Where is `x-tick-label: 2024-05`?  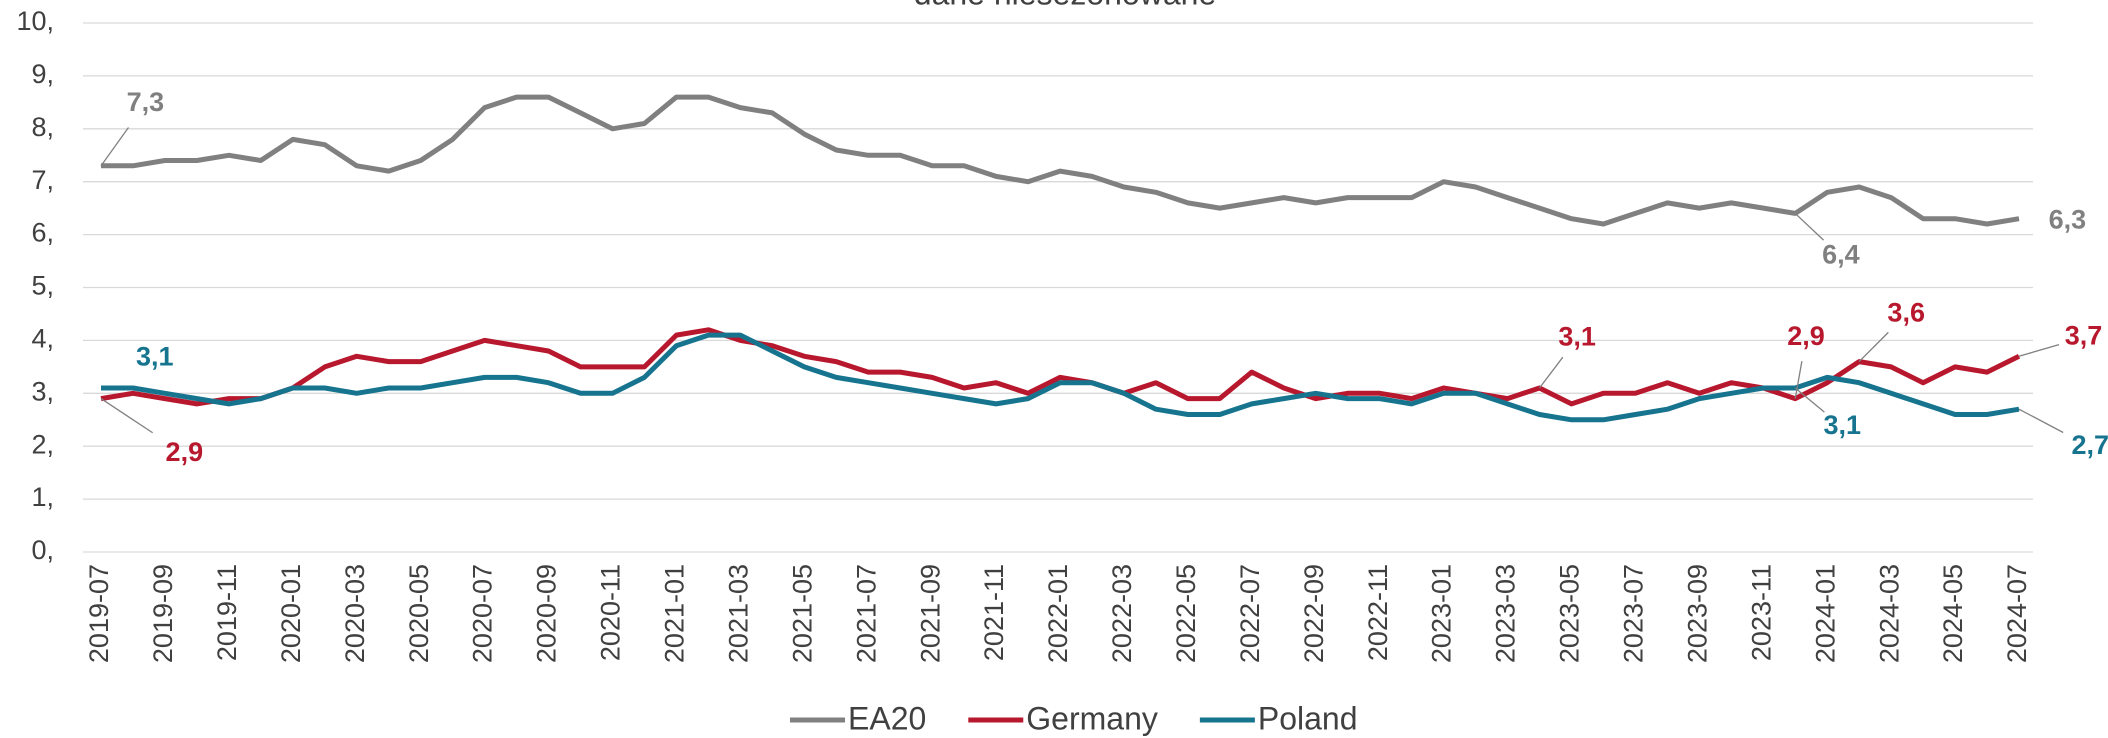
x-tick-label: 2024-05 is located at coordinates (1953, 613).